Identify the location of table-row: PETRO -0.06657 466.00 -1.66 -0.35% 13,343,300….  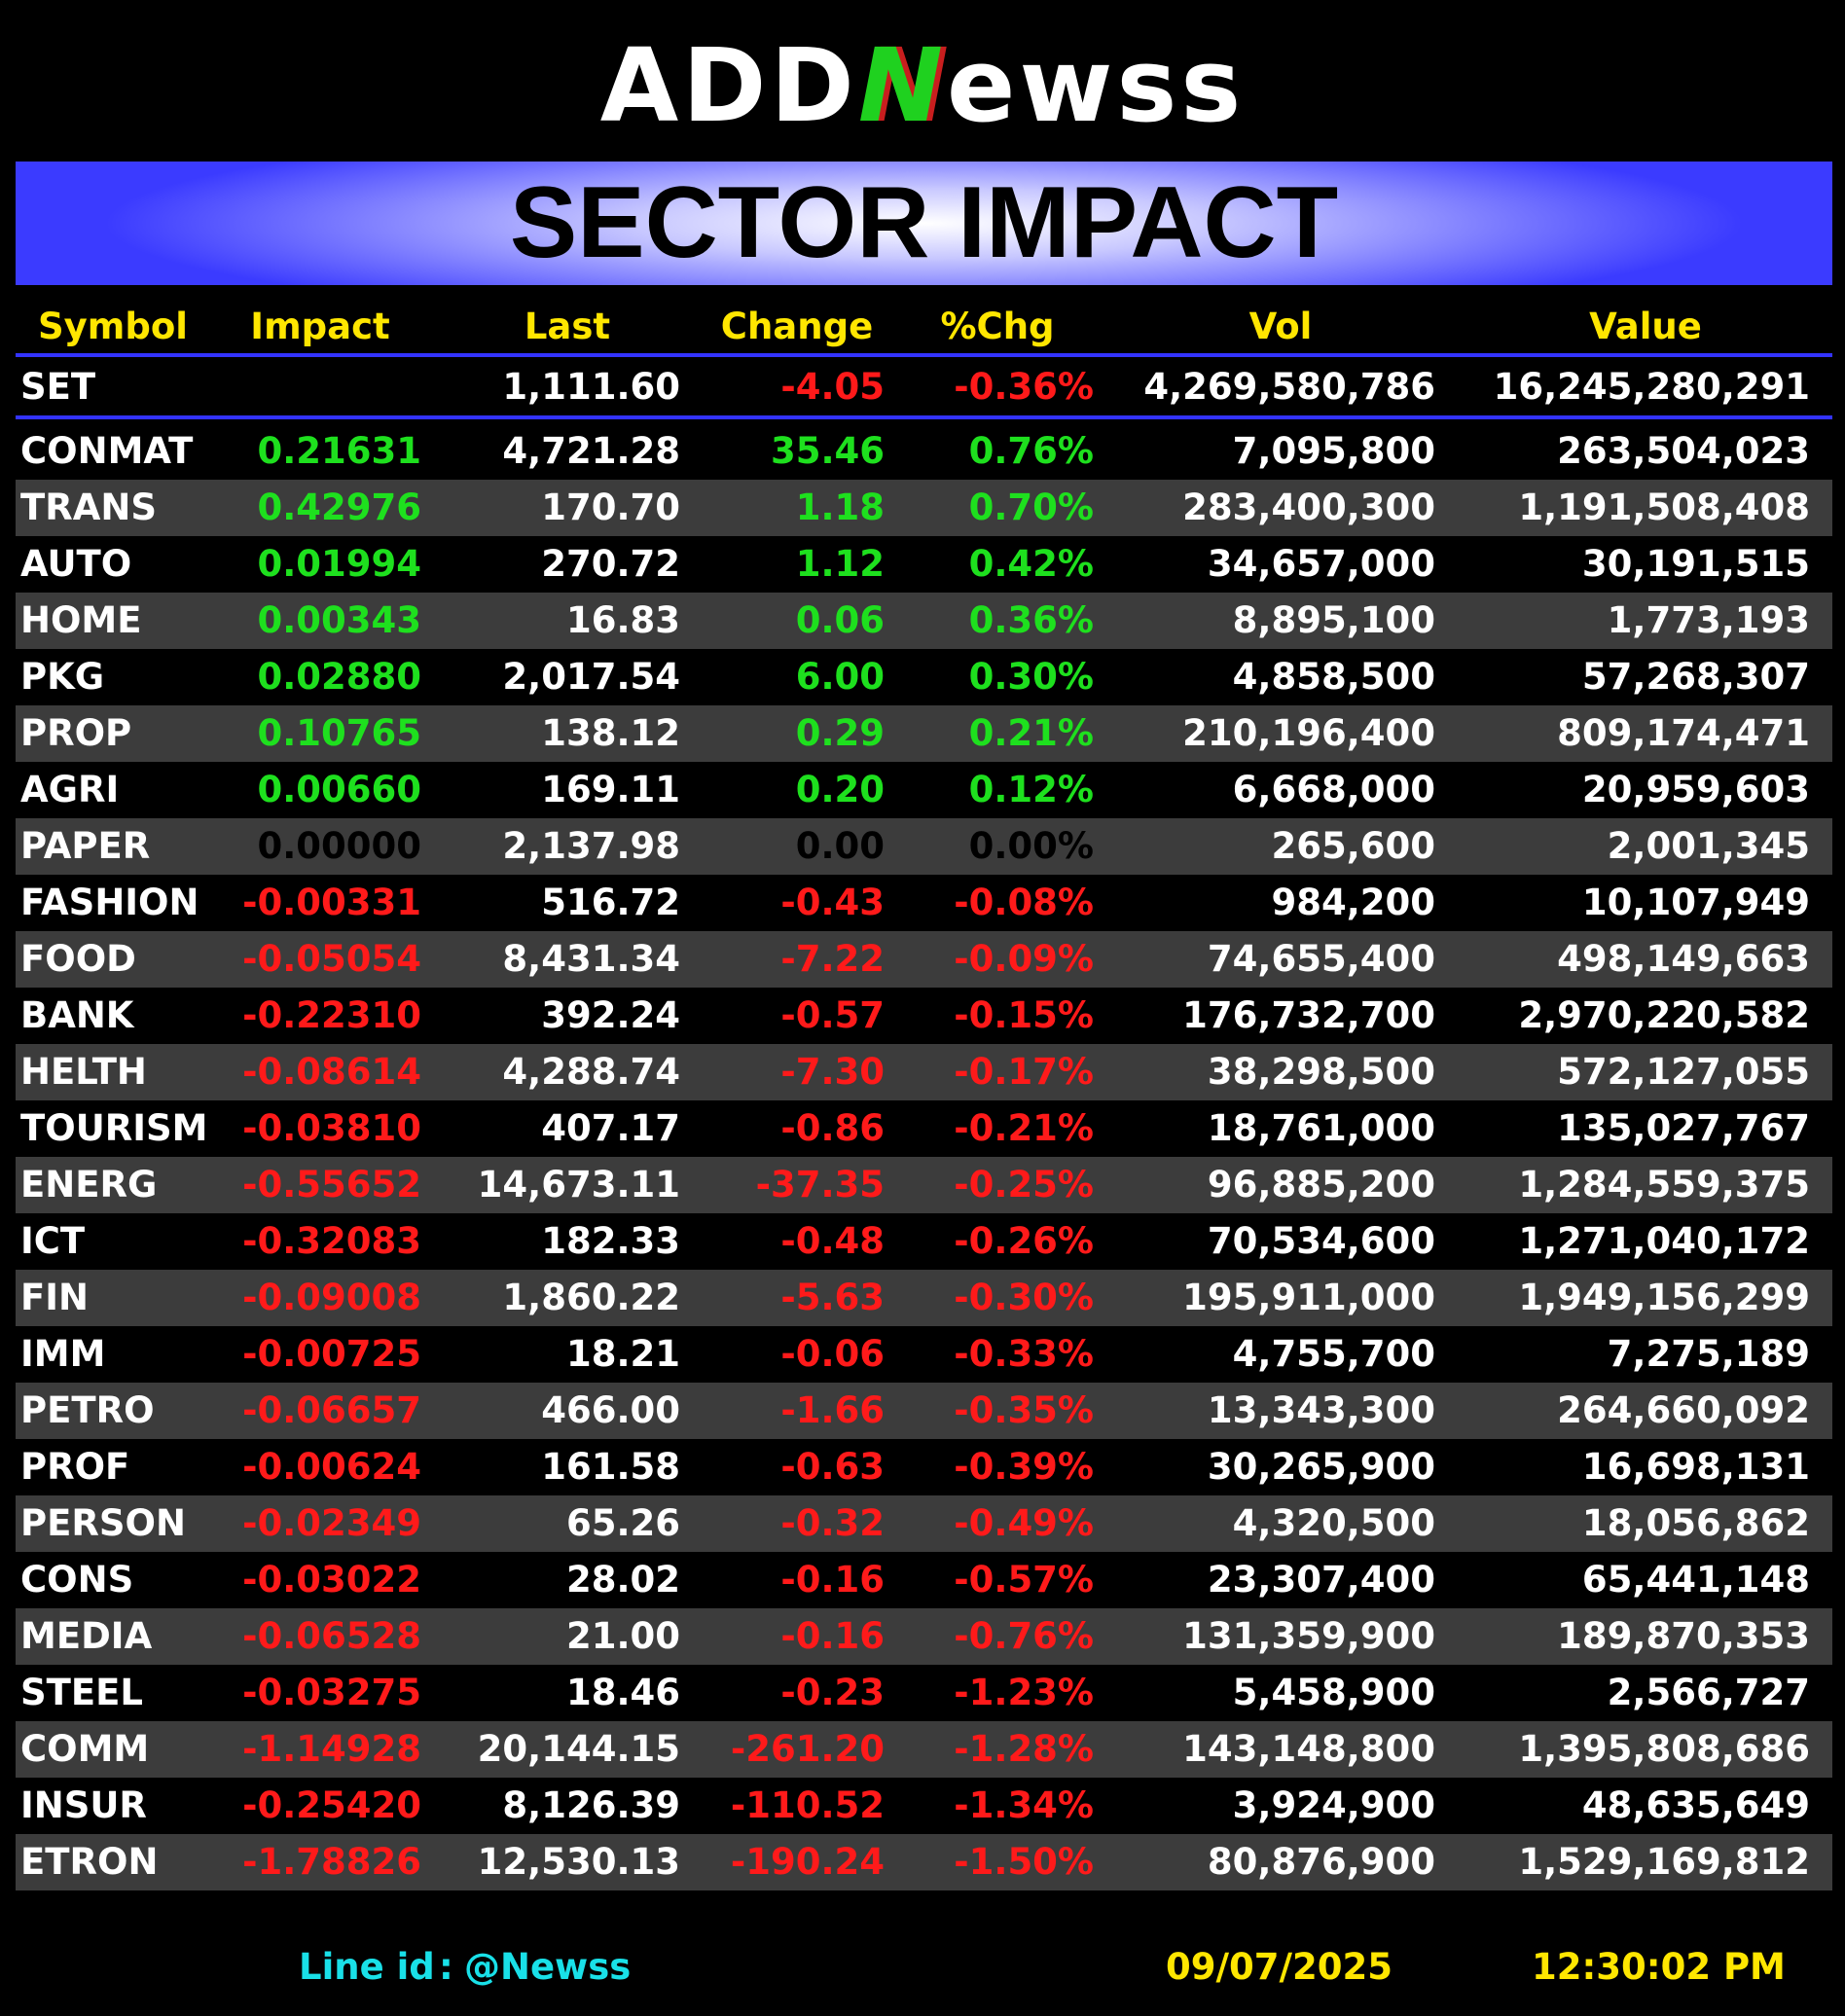
(924, 1411).